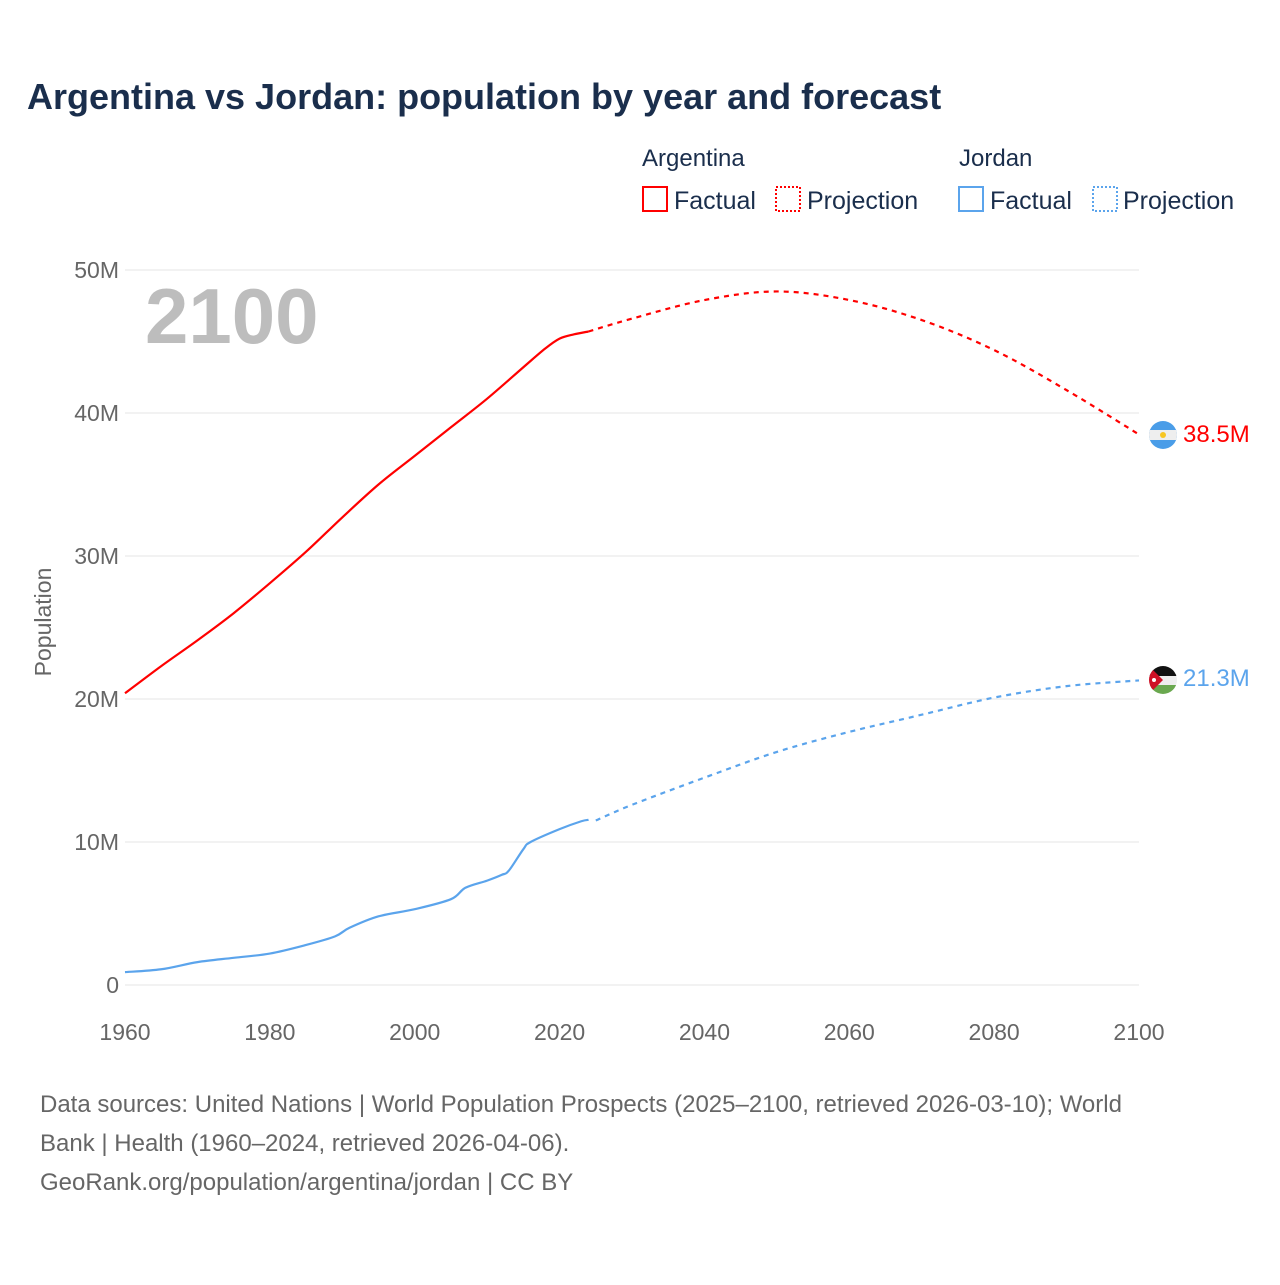 The height and width of the screenshot is (1285, 1280). I want to click on jordan-flag-icon, so click(1163, 680).